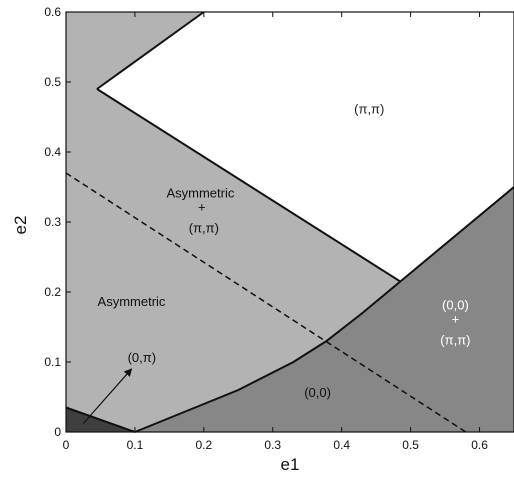  I want to click on y-tick-label: 0.3, so click(52, 222).